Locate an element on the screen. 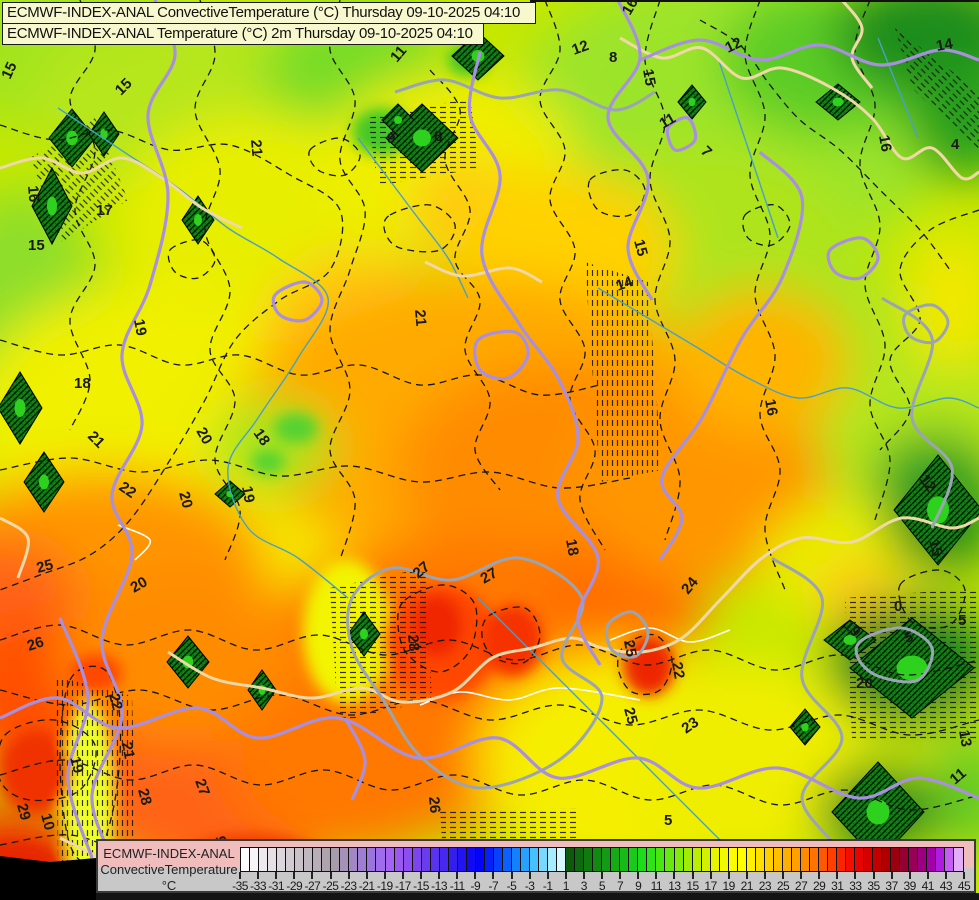 Image resolution: width=979 pixels, height=900 pixels. tick-label: 39 is located at coordinates (910, 886).